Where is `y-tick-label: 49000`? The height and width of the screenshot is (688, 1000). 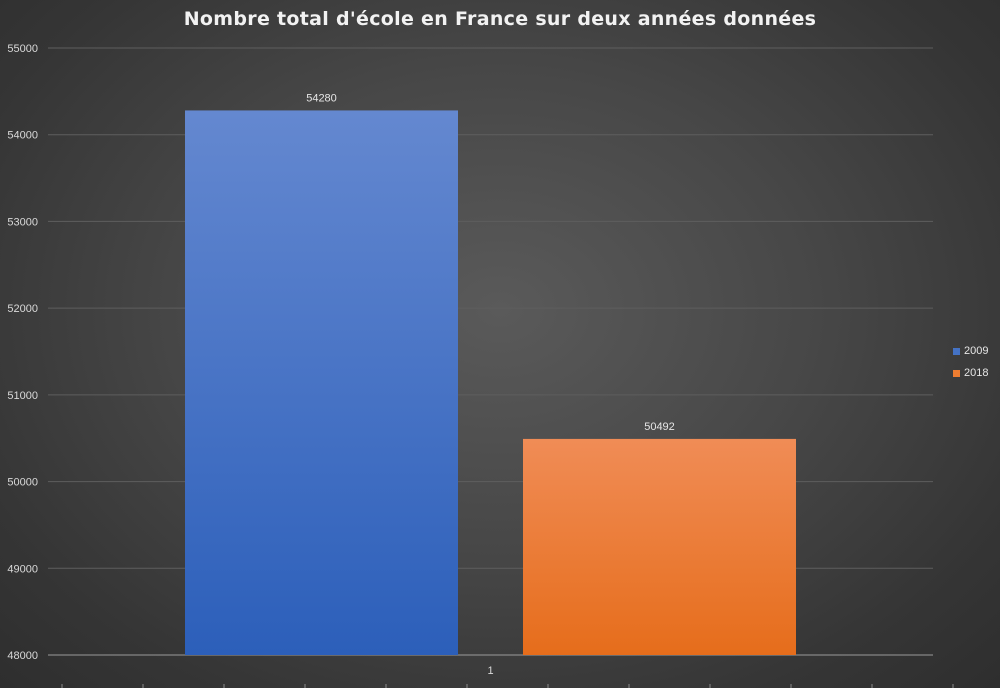 y-tick-label: 49000 is located at coordinates (22, 569).